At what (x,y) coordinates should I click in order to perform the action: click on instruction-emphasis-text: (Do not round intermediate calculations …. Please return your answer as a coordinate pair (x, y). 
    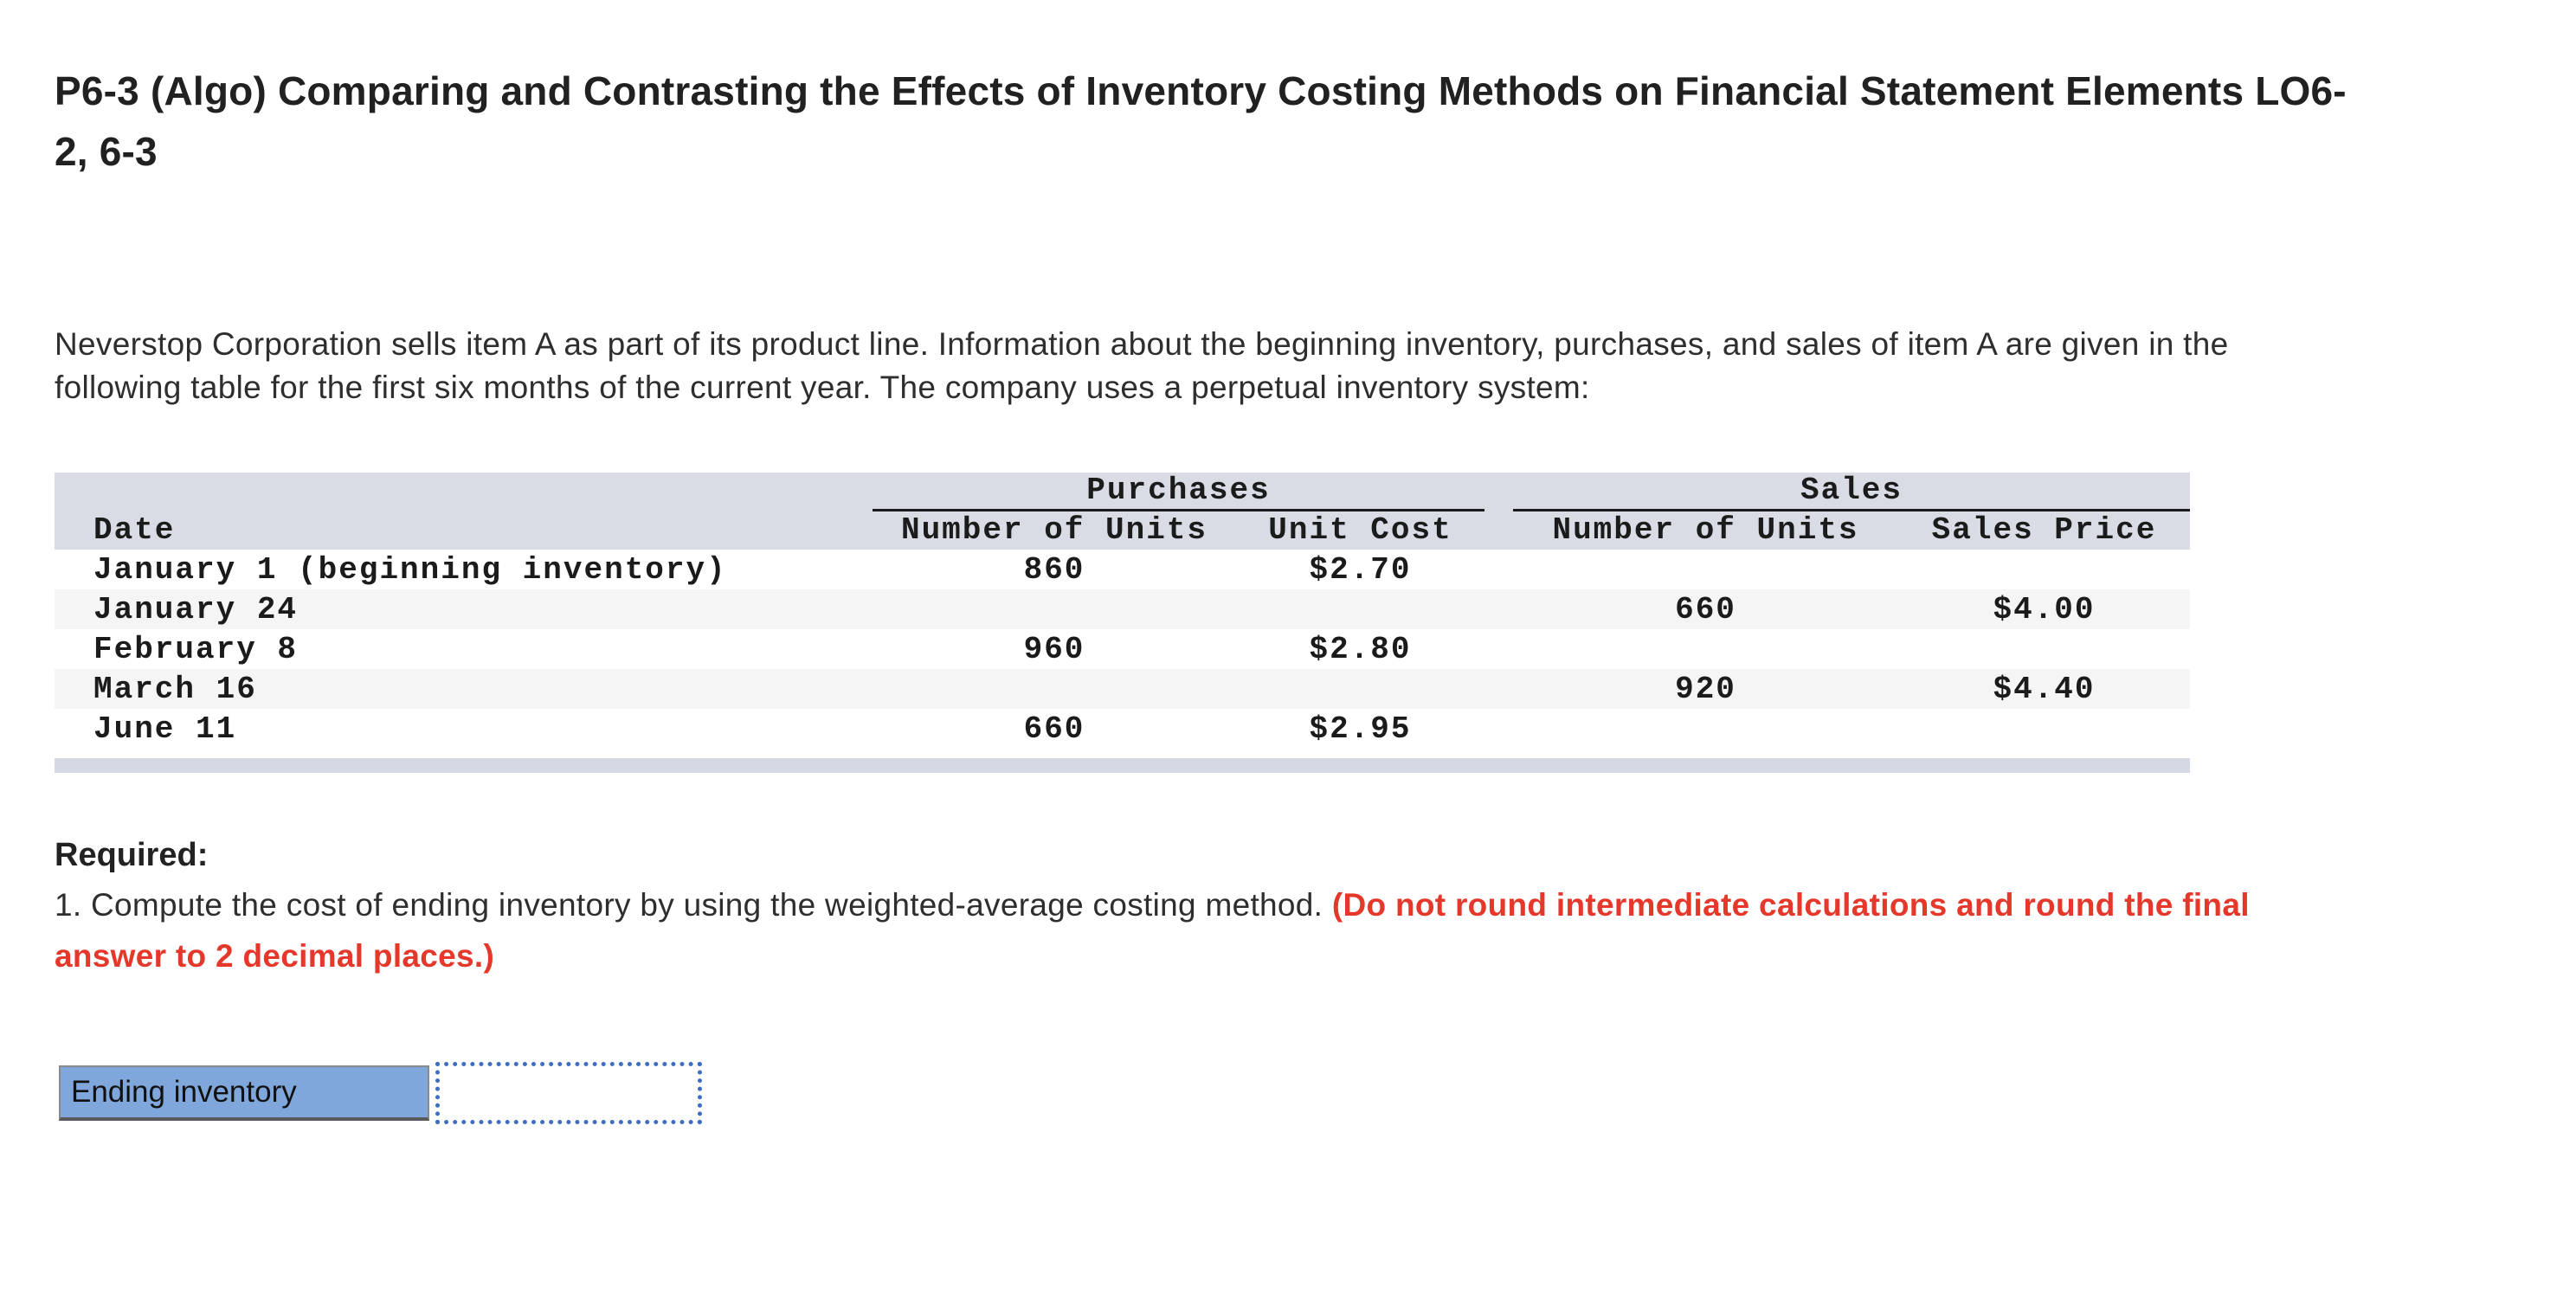
    Looking at the image, I should click on (1152, 930).